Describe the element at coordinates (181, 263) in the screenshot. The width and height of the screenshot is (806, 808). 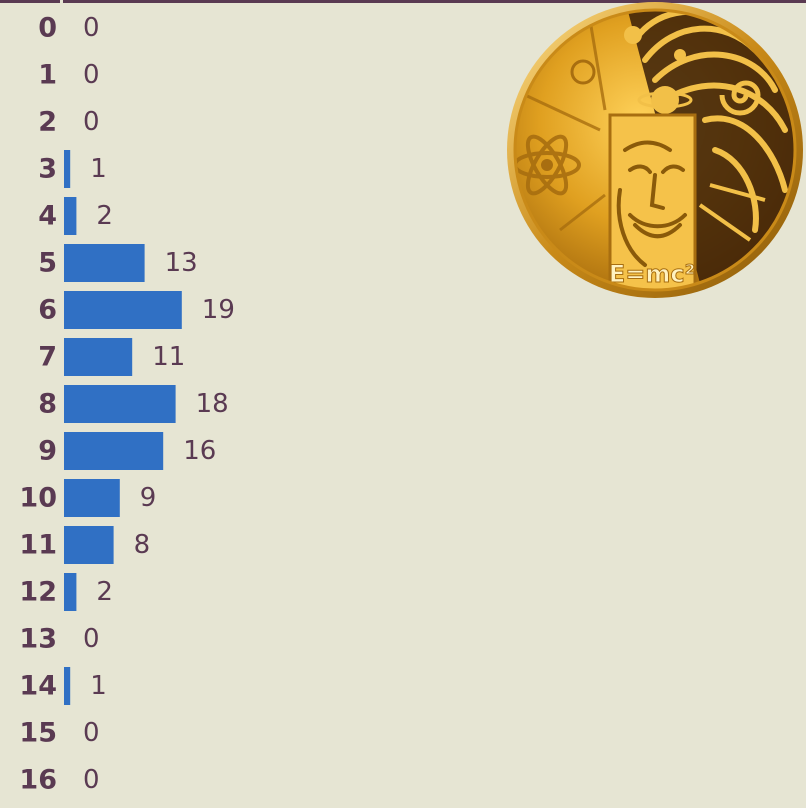
I see `value-label: 13` at that location.